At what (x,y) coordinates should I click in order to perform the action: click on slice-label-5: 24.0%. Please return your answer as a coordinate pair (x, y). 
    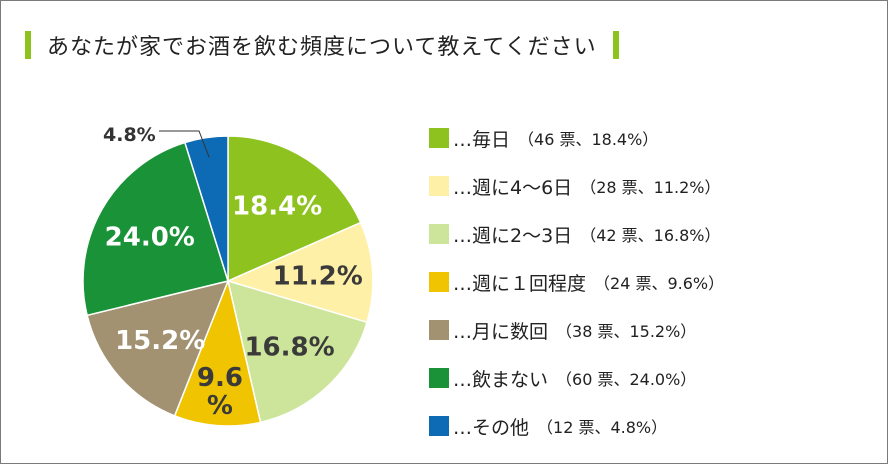
    Looking at the image, I should click on (150, 238).